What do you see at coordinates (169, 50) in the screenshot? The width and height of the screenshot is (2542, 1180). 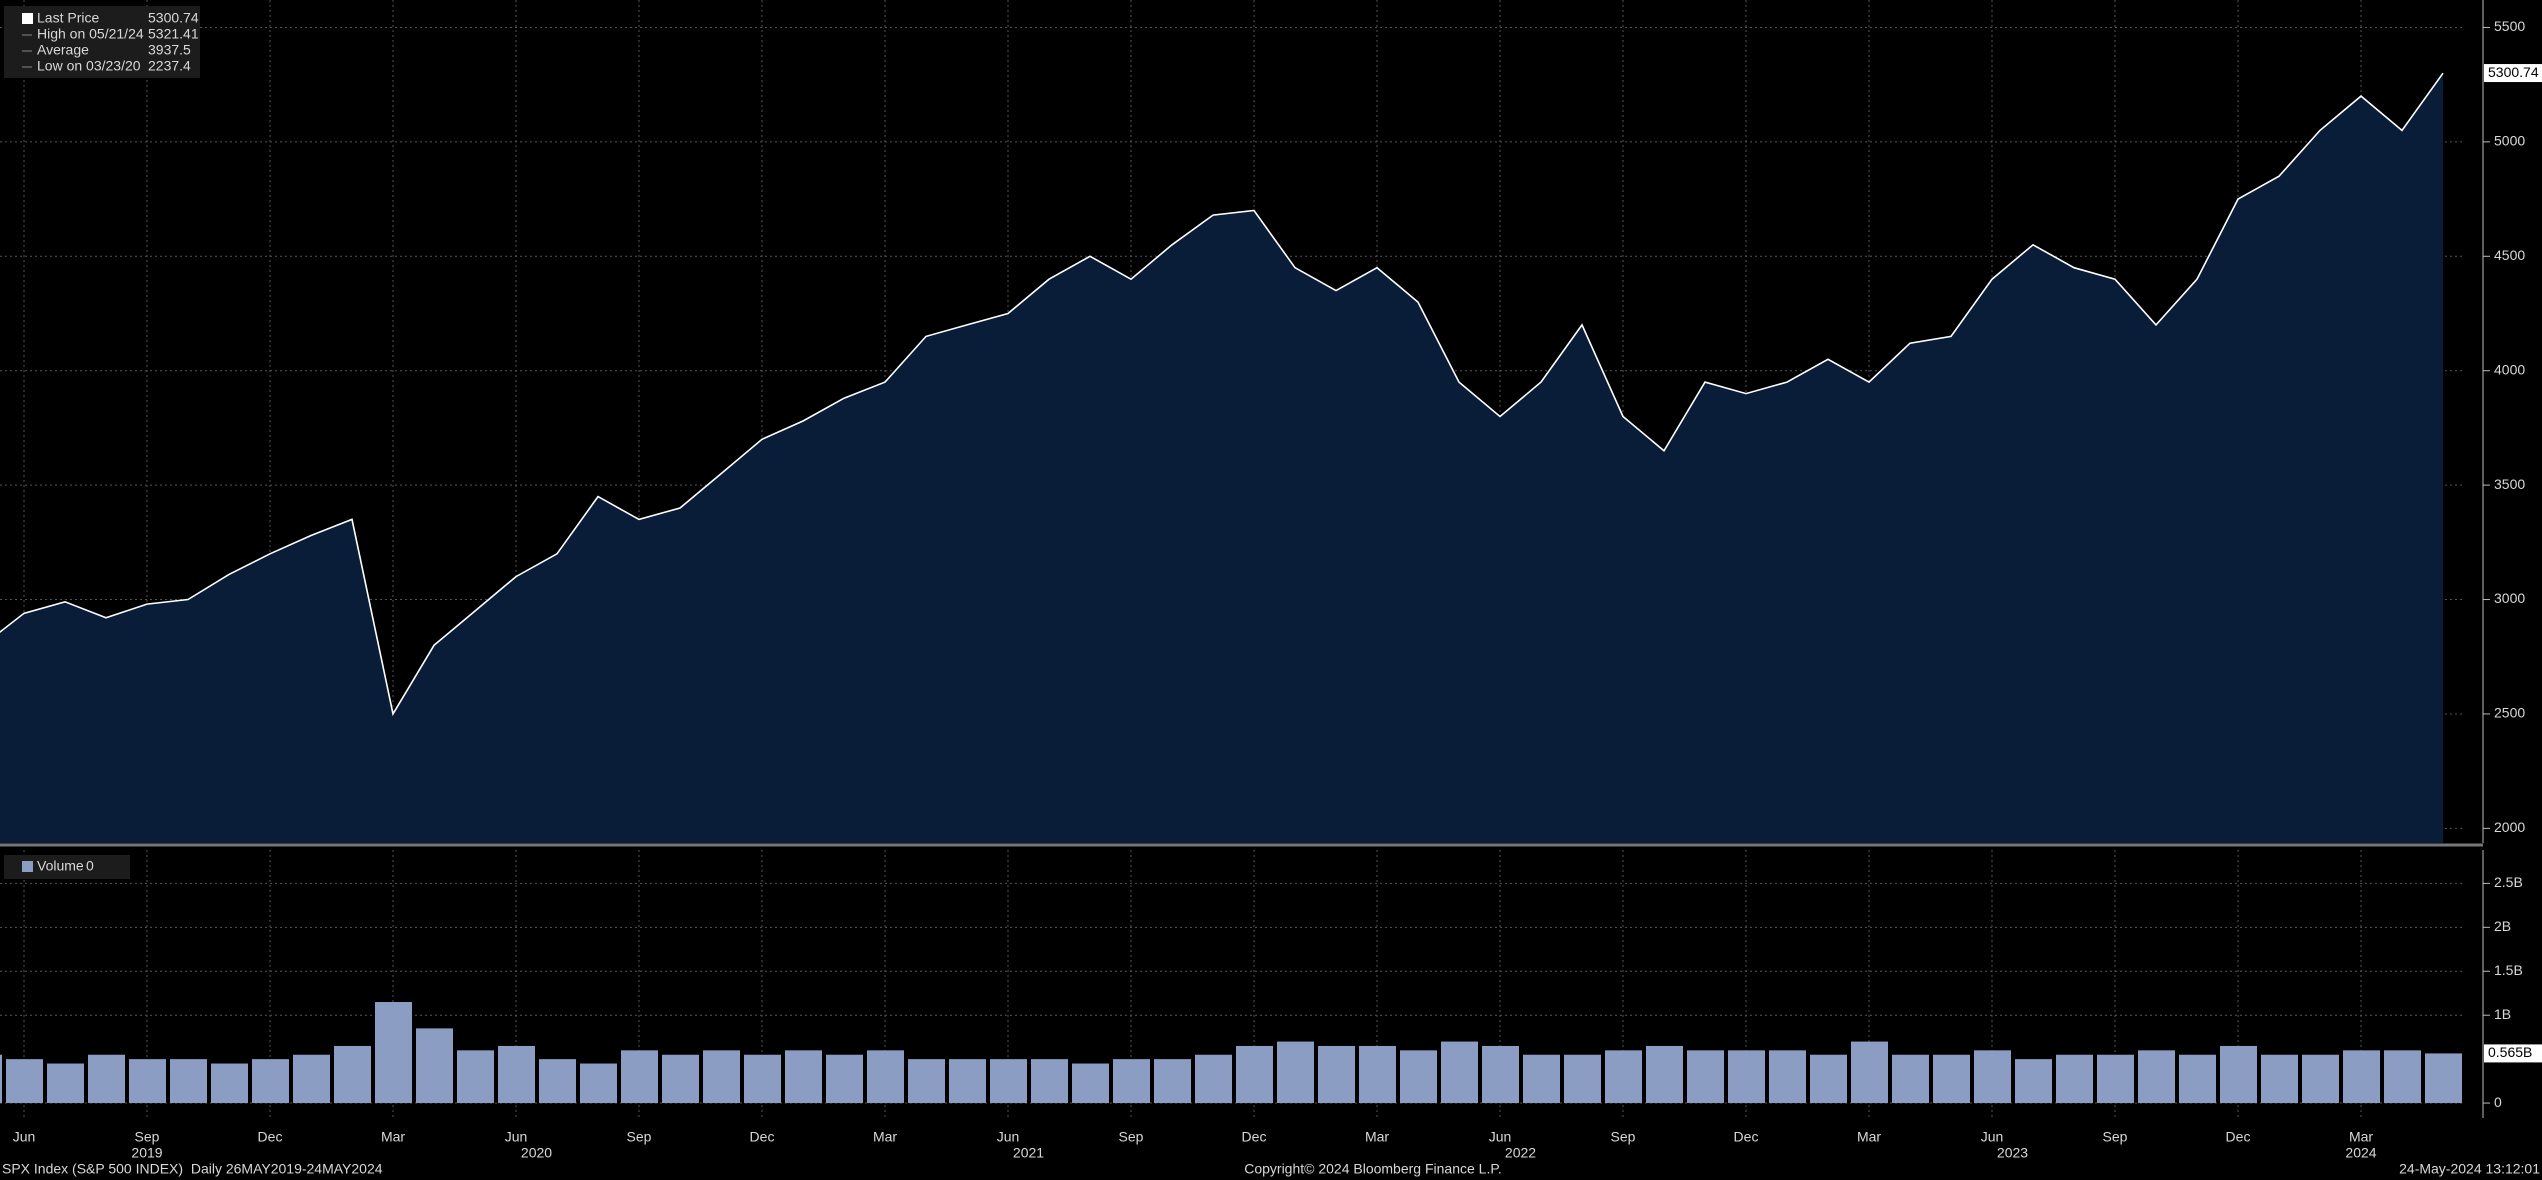 I see `legend-value: 3937.5` at bounding box center [169, 50].